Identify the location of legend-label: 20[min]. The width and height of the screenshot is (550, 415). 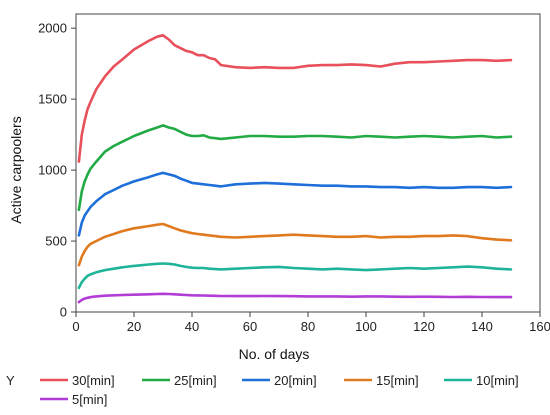
(295, 380).